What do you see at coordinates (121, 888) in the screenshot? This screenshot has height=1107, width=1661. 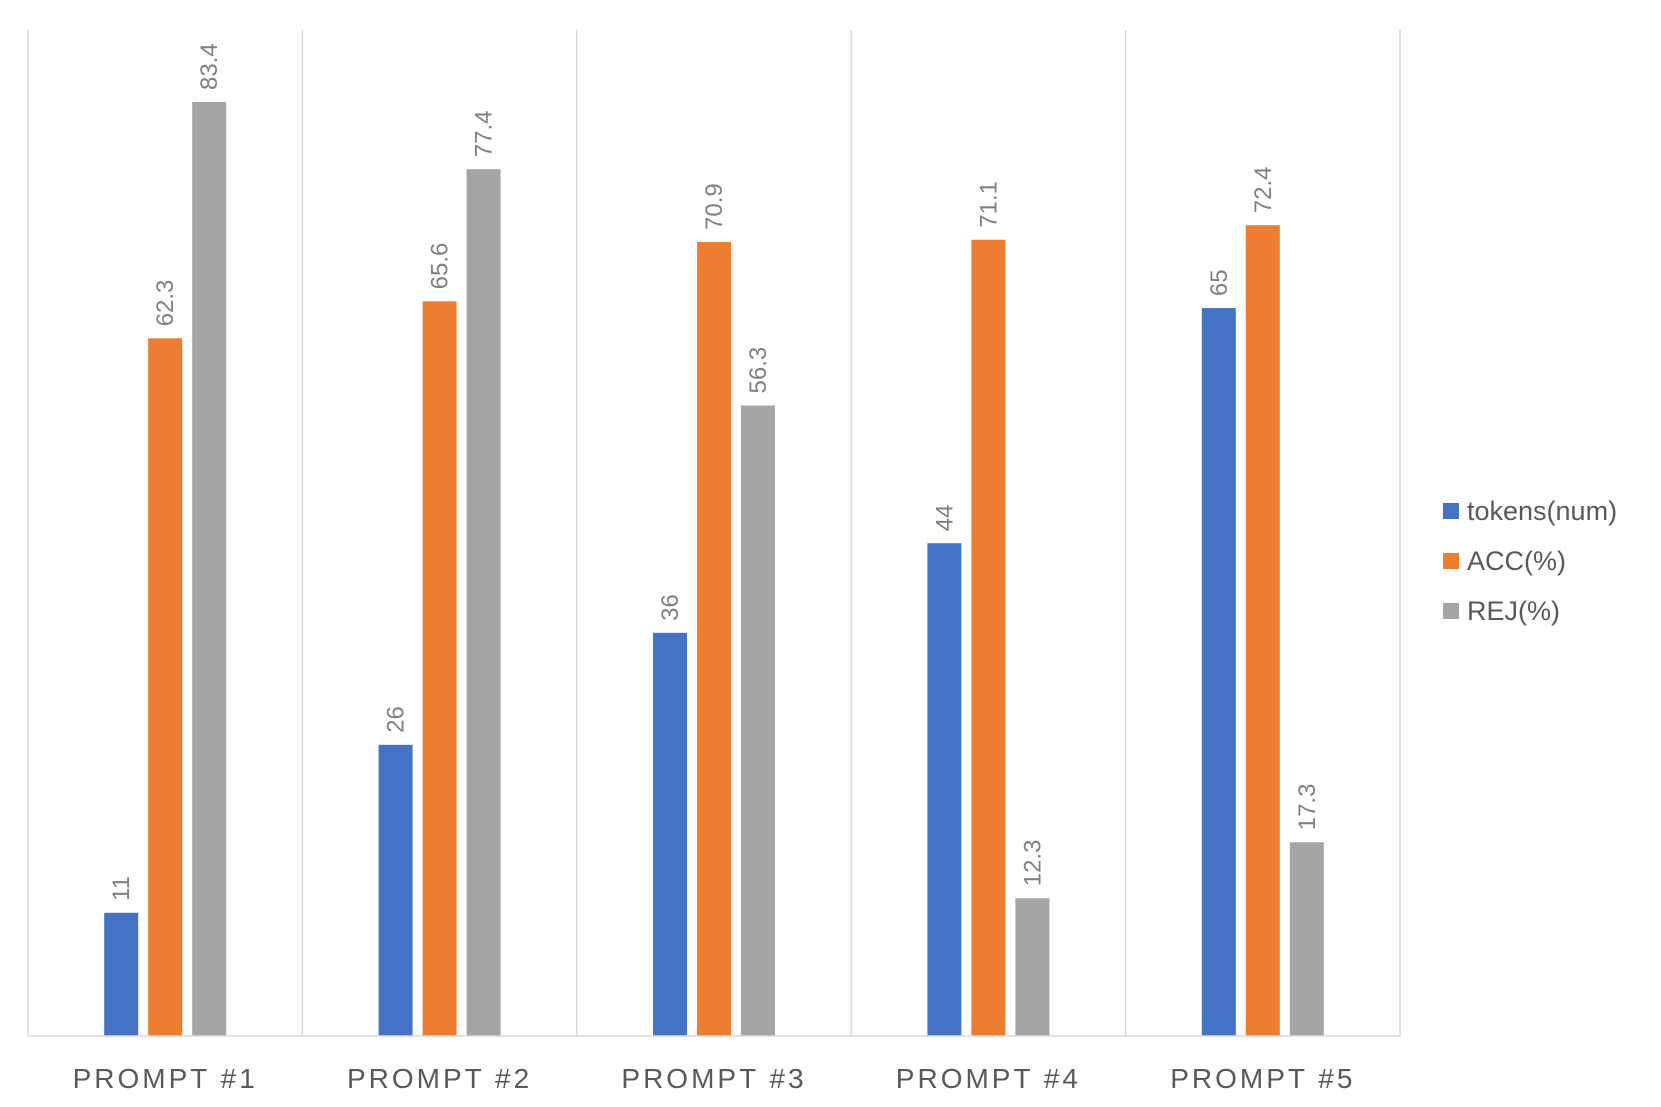 I see `data-label: 11` at bounding box center [121, 888].